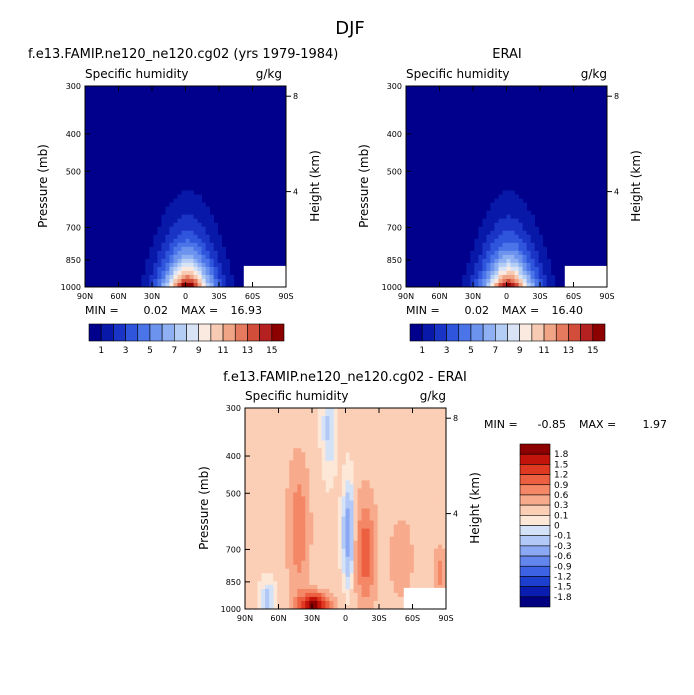  Describe the element at coordinates (73, 227) in the screenshot. I see `y-tick-label: 700` at that location.